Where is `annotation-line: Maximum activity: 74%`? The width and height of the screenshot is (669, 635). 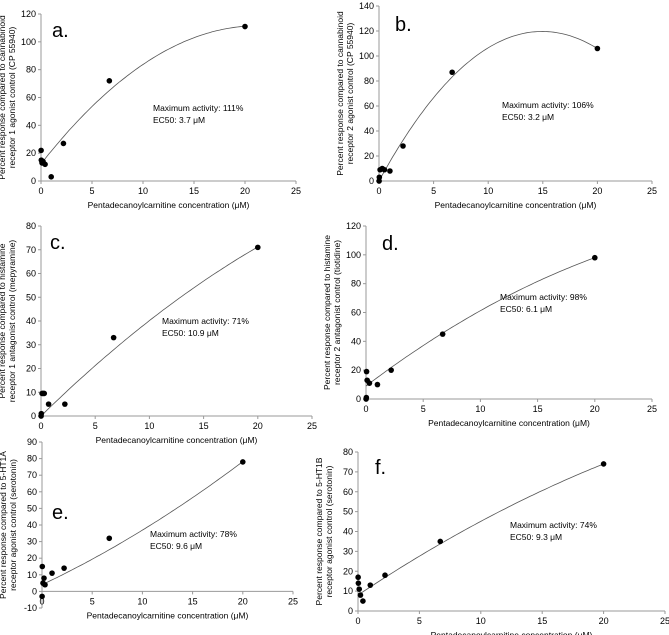
annotation-line: Maximum activity: 74% is located at coordinates (553, 525).